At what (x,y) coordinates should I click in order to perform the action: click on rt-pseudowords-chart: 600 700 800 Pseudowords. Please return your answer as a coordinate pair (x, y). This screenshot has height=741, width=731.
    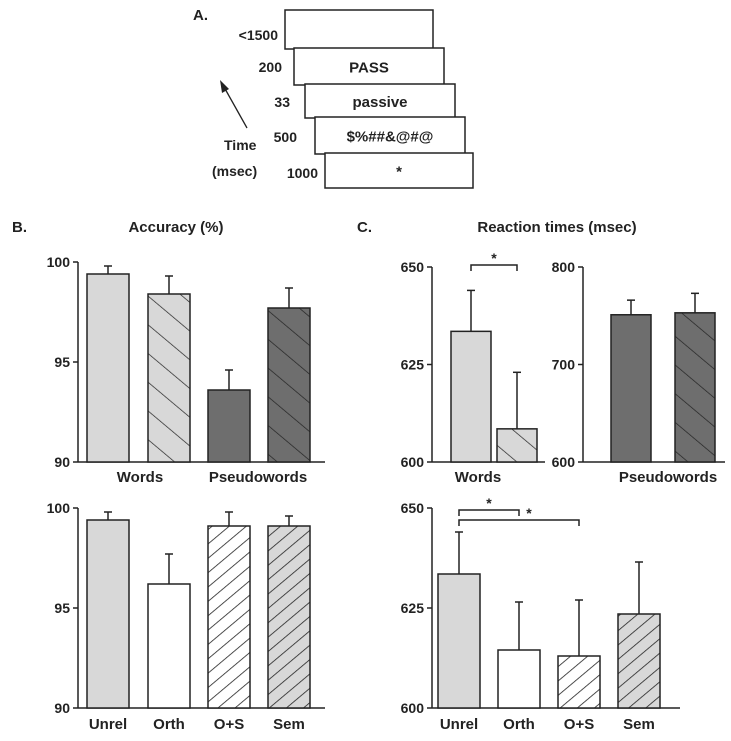
    Looking at the image, I should click on (638, 372).